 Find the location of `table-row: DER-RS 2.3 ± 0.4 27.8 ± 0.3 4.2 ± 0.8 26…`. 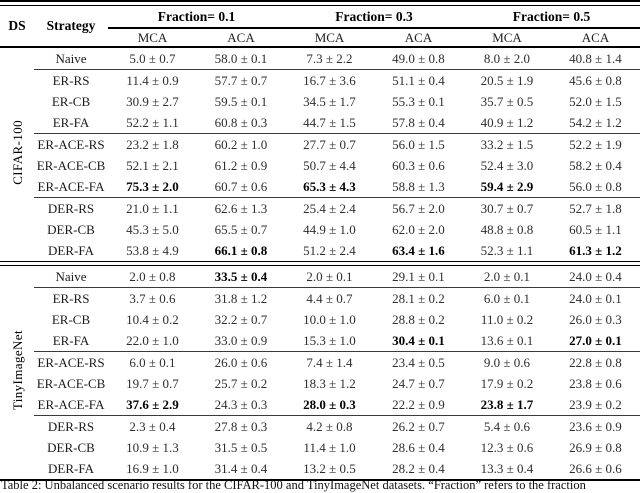

table-row: DER-RS 2.3 ± 0.4 27.8 ± 0.3 4.2 ± 0.8 26… is located at coordinates (320, 427).